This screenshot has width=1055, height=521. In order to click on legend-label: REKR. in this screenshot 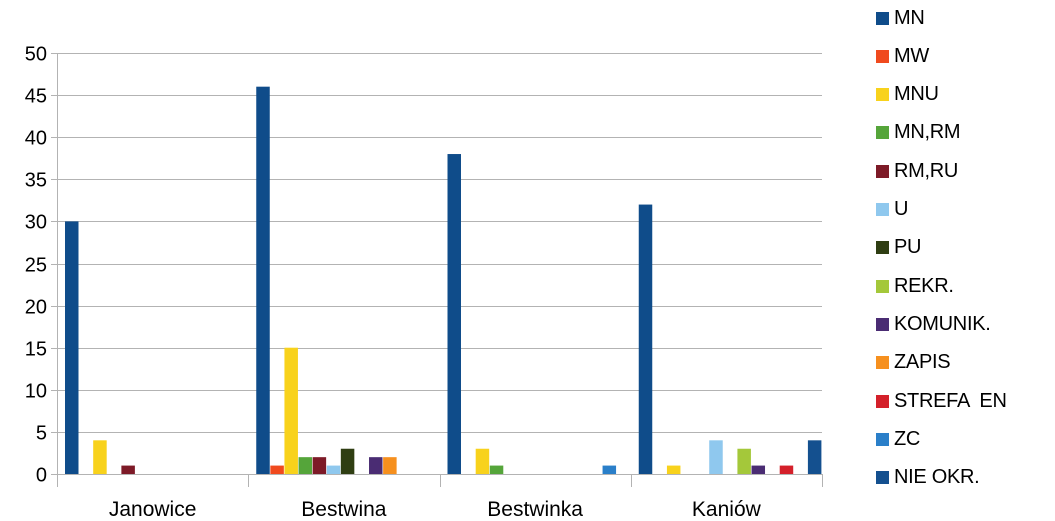, I will do `click(924, 285)`.